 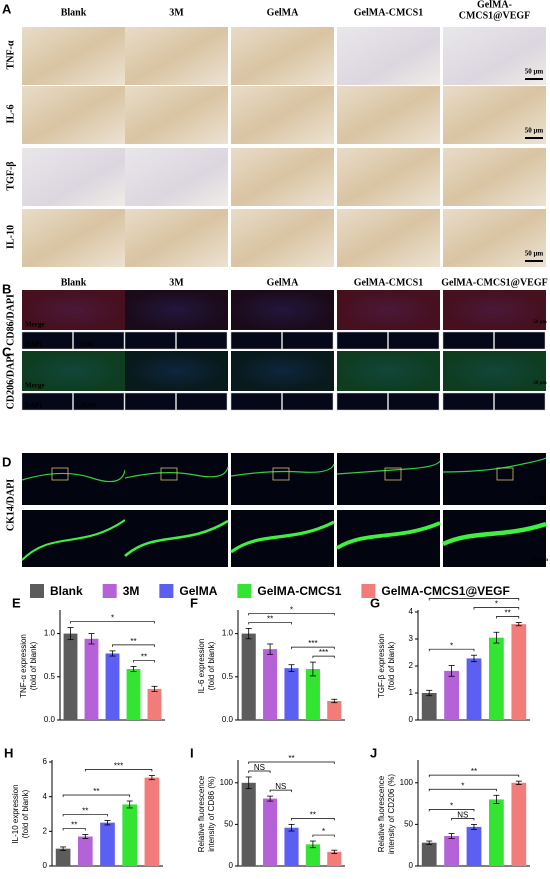 I want to click on y-axis-label: Relative fluorescence, so click(x=201, y=813).